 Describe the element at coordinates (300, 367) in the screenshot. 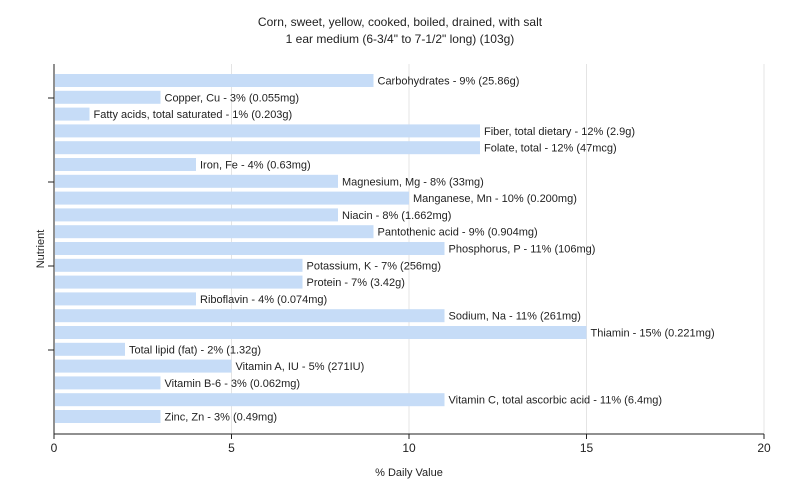

I see `bar-data-label: Vitamin A, IU - 5% (271IU)` at that location.